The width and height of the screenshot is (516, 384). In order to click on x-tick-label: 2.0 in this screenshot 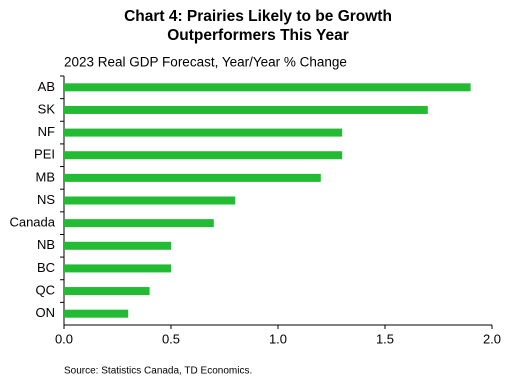, I will do `click(492, 338)`.